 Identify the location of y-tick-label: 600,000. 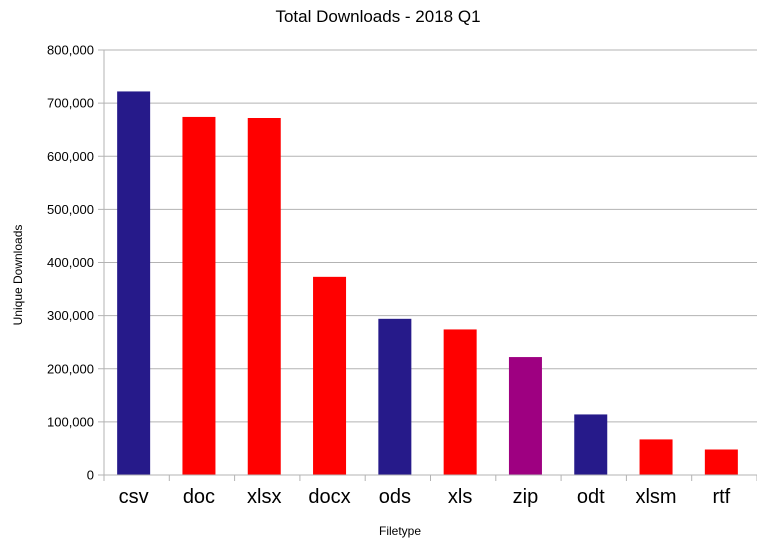
(70, 156).